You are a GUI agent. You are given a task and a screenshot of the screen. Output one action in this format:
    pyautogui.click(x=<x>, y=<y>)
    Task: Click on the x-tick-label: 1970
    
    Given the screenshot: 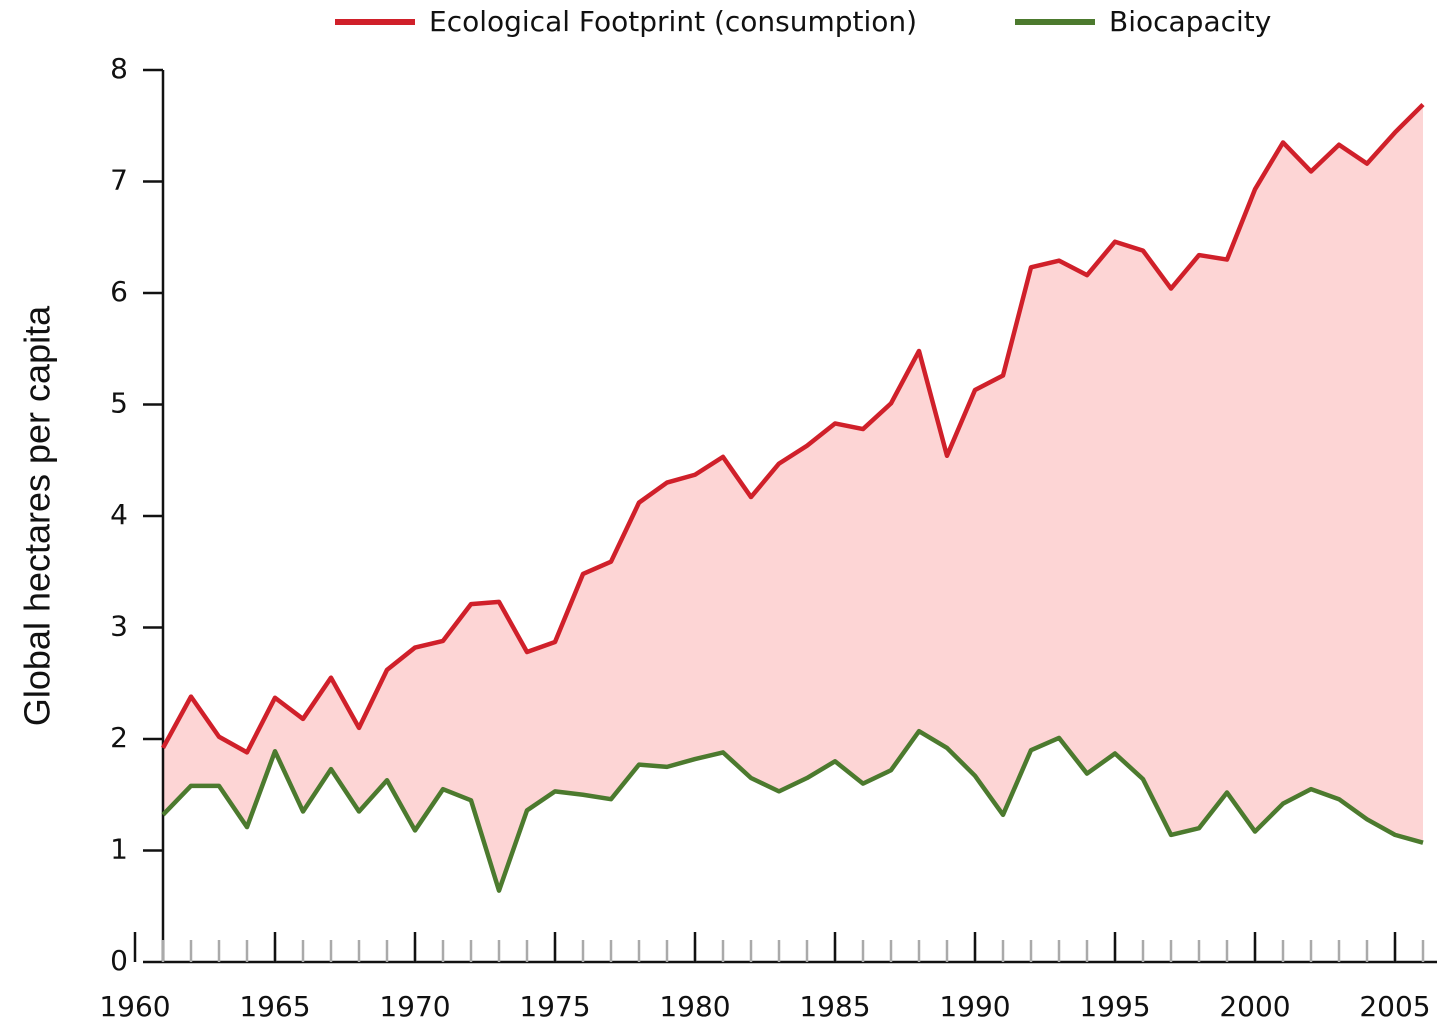 What is the action you would take?
    pyautogui.click(x=414, y=1006)
    